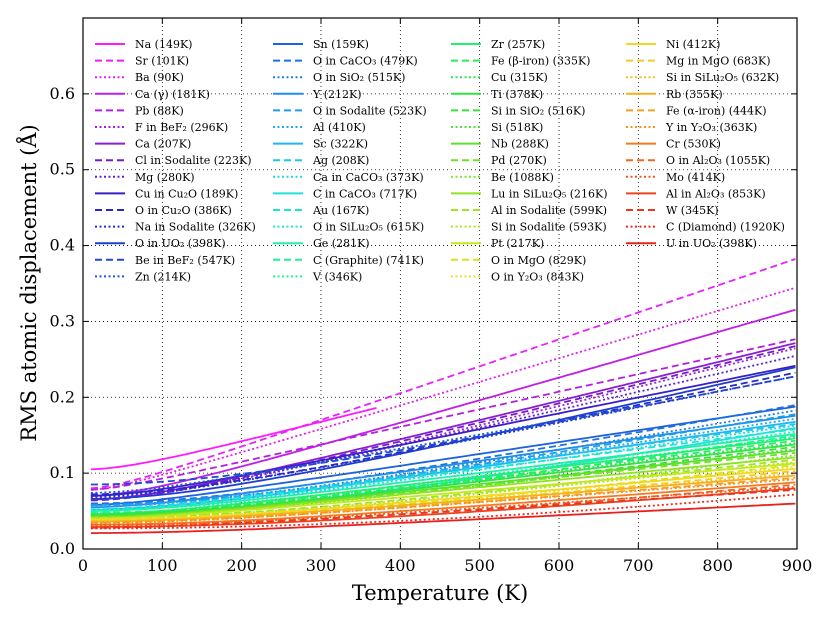 This screenshot has height=627, width=830. I want to click on legend-label: Y (212K), so click(337, 94).